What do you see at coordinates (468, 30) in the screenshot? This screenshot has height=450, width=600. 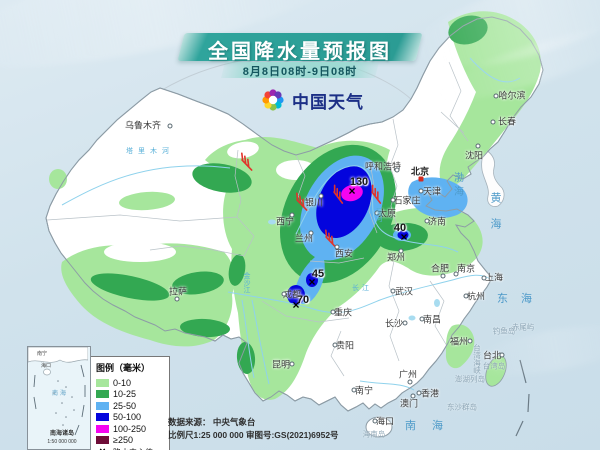 I see `rain-area-10-25-northeast-corner` at bounding box center [468, 30].